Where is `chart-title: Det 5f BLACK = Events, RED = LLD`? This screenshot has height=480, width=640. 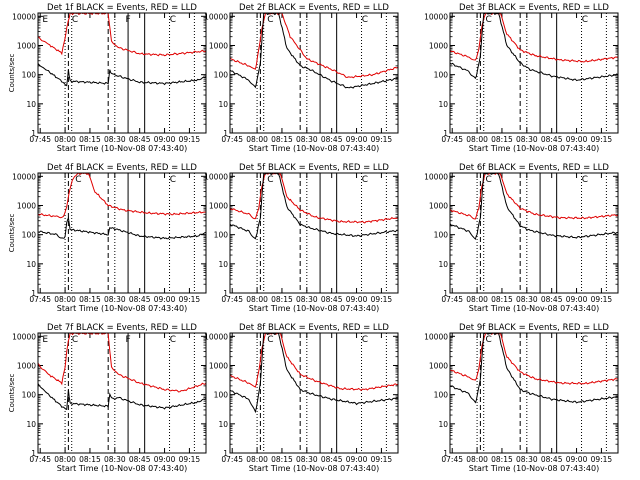 chart-title: Det 5f BLACK = Events, RED = LLD is located at coordinates (314, 168).